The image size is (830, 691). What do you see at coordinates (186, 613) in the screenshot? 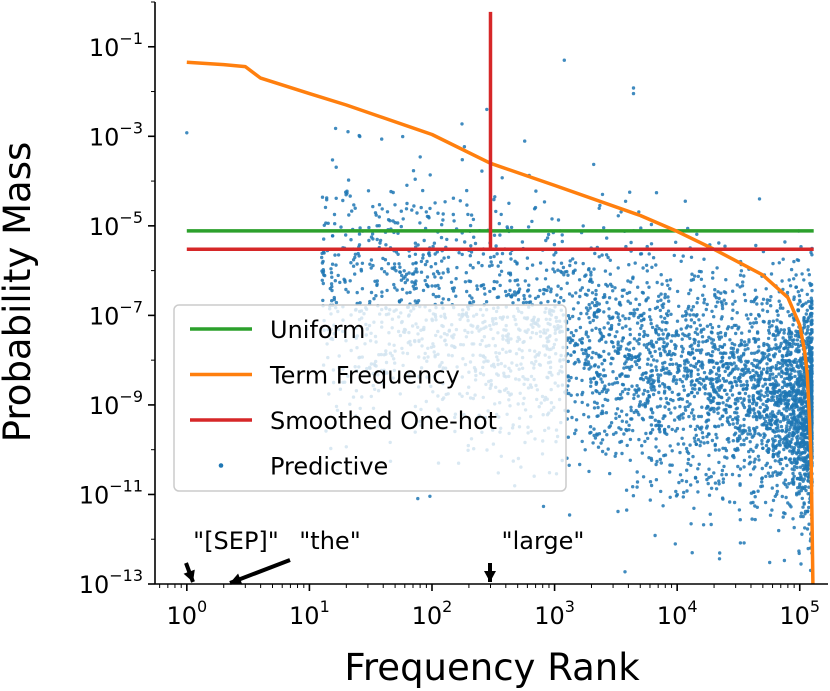
I see `x-tick-label: 100` at bounding box center [186, 613].